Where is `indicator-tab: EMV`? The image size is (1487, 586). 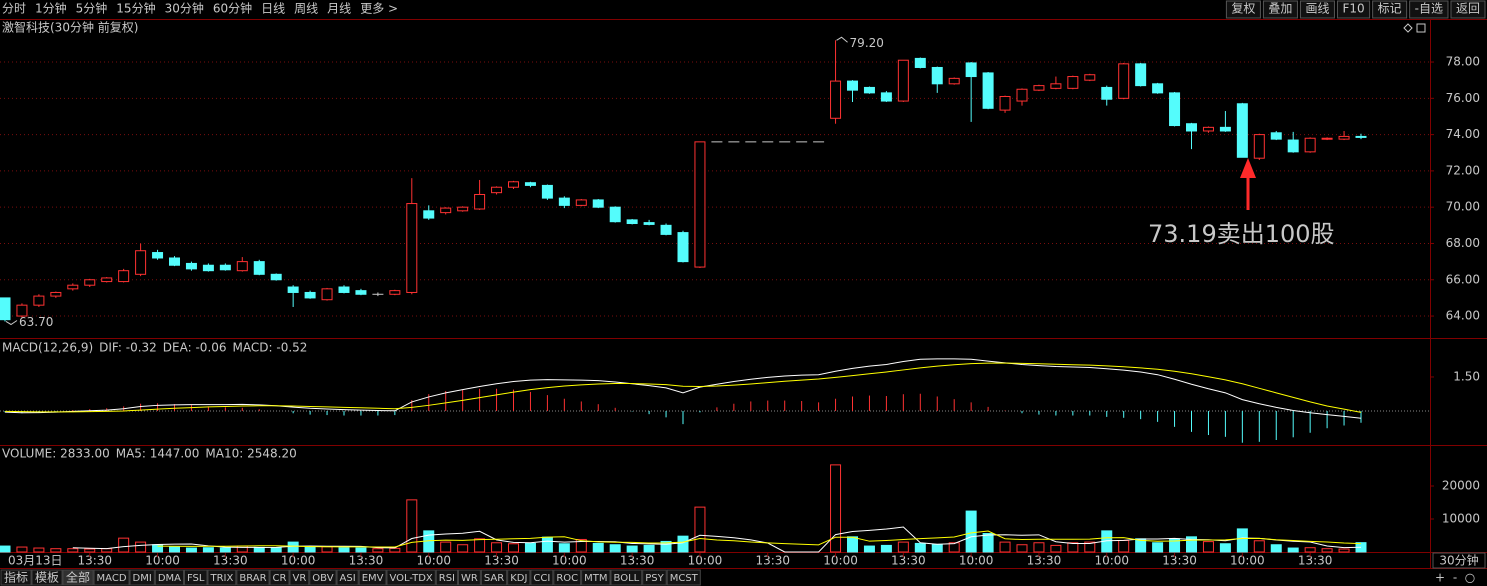 indicator-tab: EMV is located at coordinates (373, 578).